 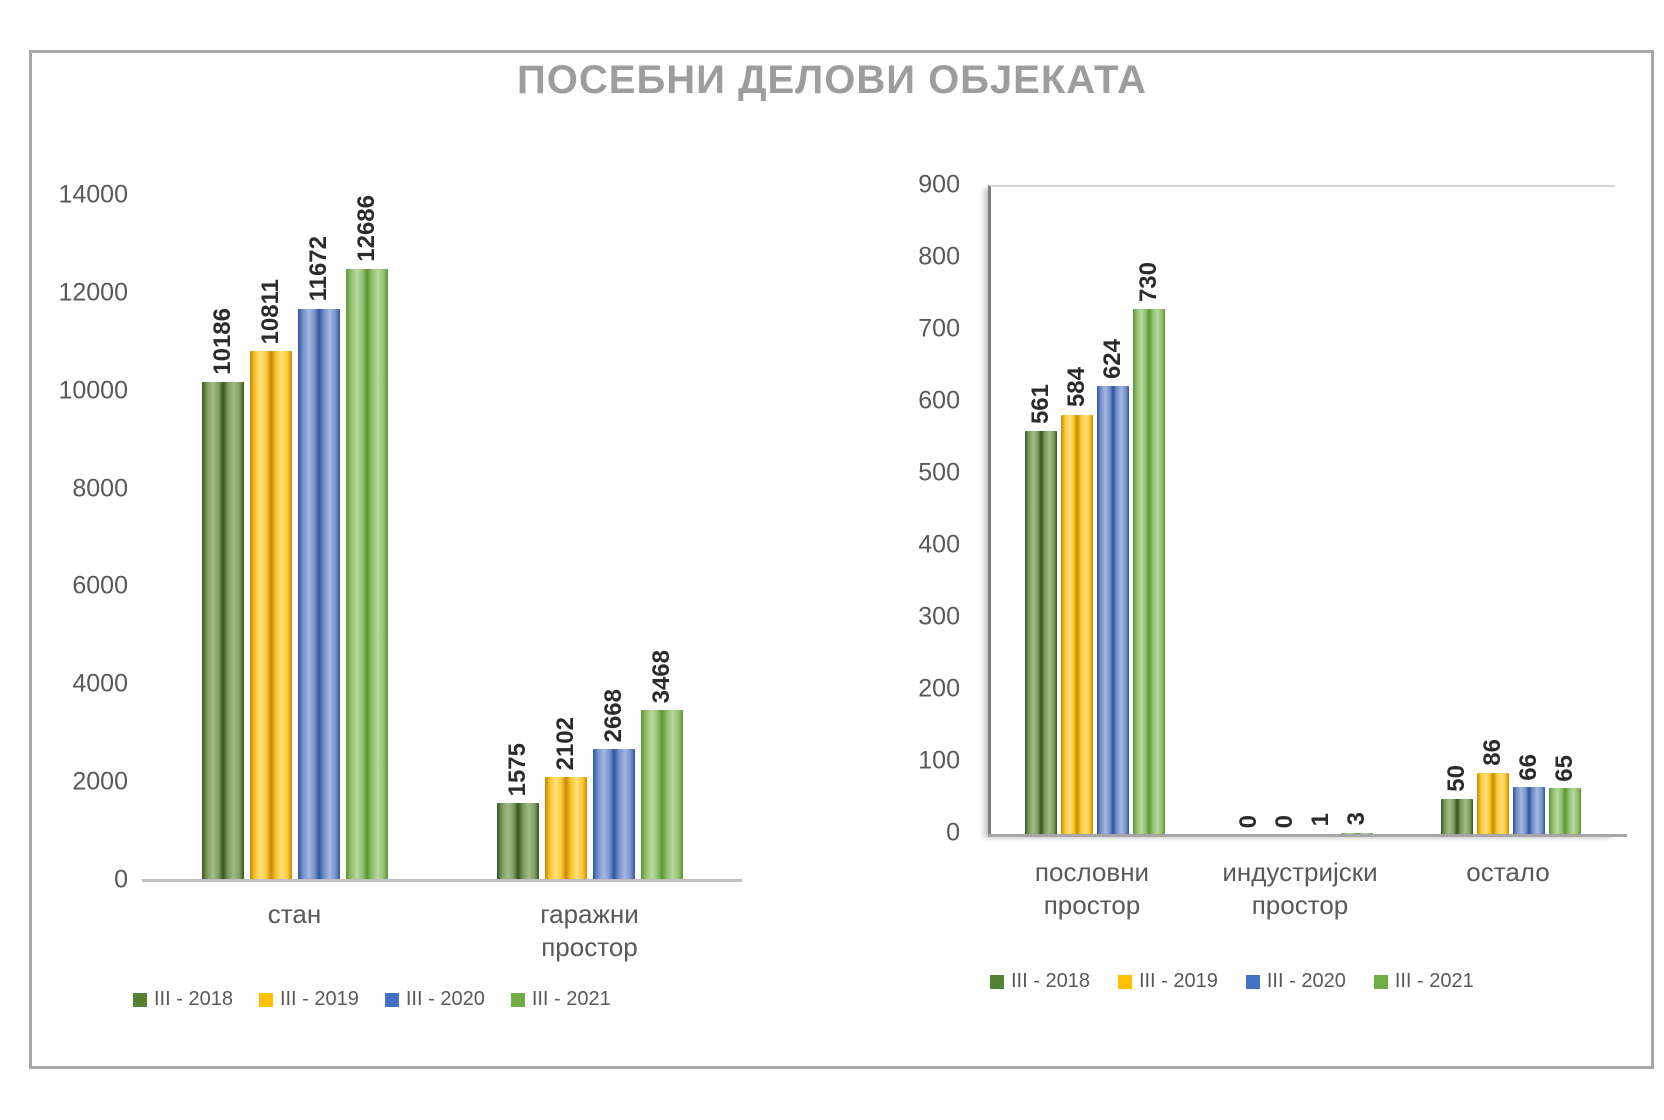 I want to click on bar-value-label: 624, so click(x=1112, y=358).